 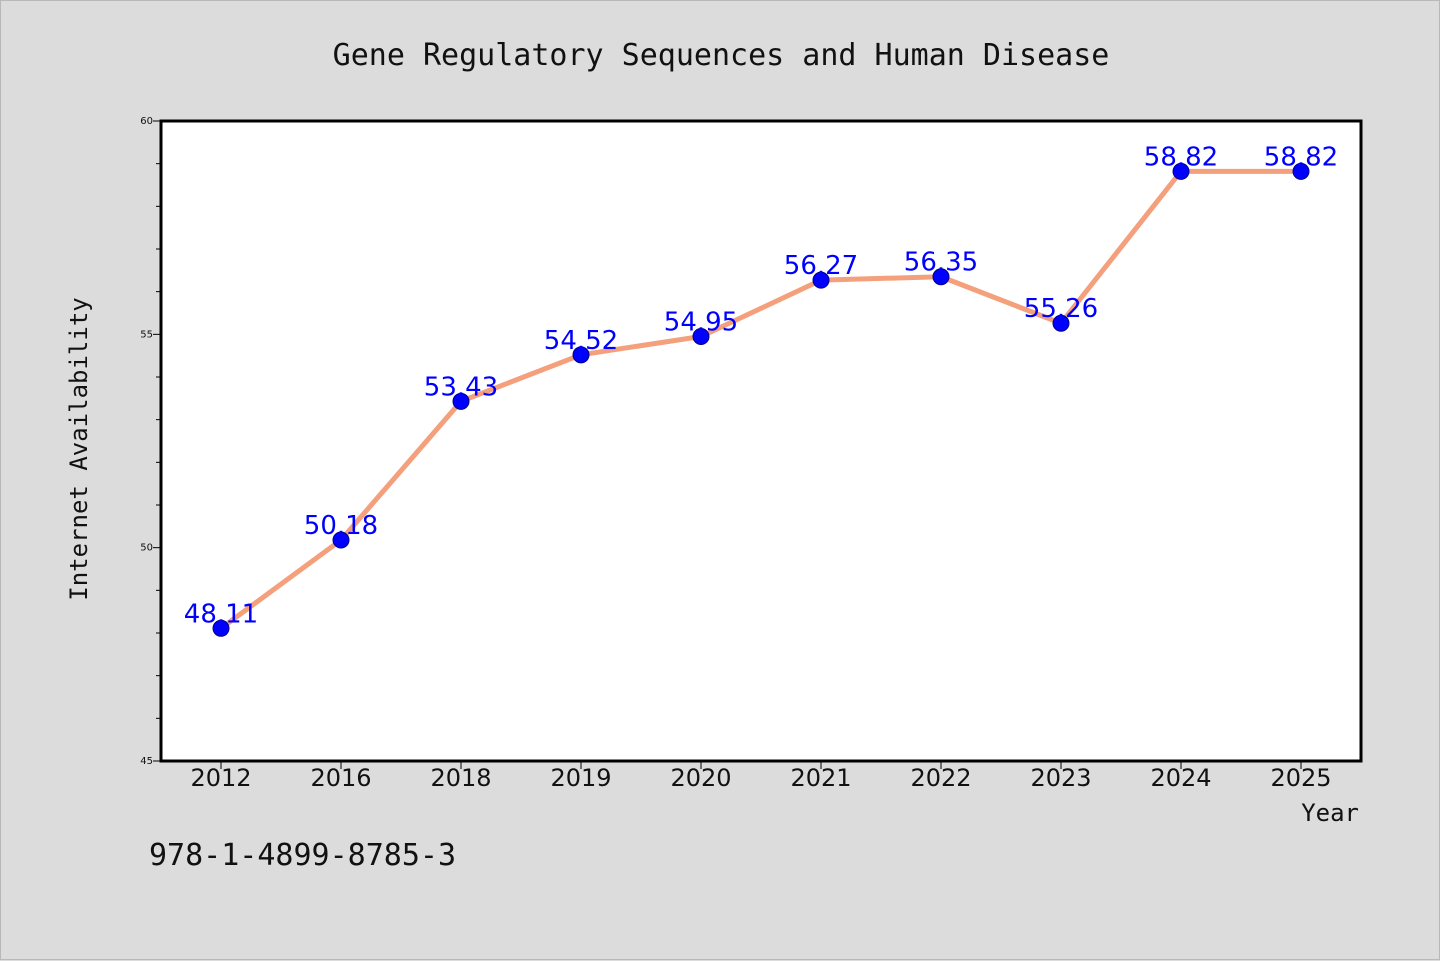 What do you see at coordinates (146, 334) in the screenshot?
I see `y-tick-label: 55` at bounding box center [146, 334].